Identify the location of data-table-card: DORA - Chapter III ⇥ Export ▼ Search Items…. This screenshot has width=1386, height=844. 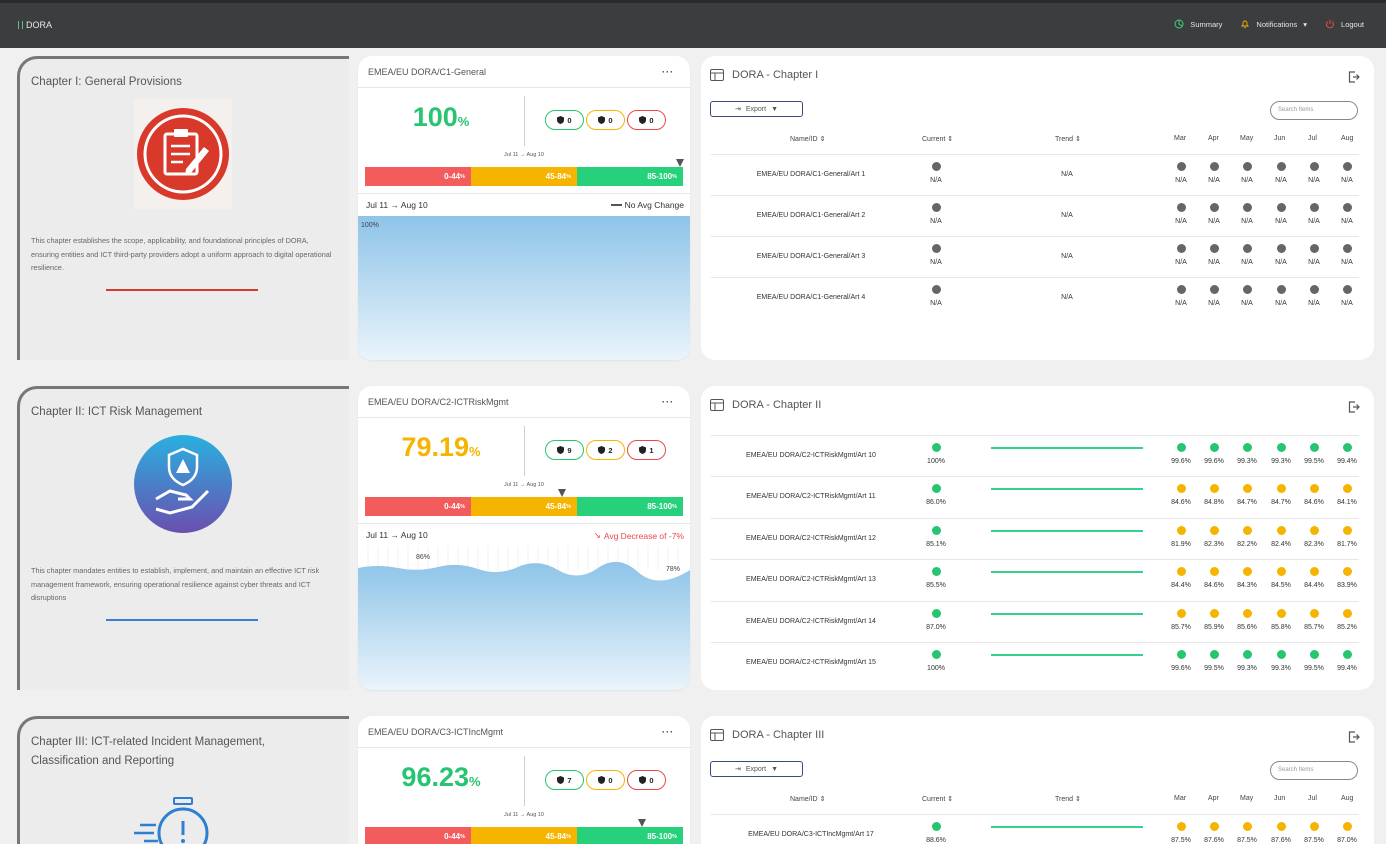
(1037, 780).